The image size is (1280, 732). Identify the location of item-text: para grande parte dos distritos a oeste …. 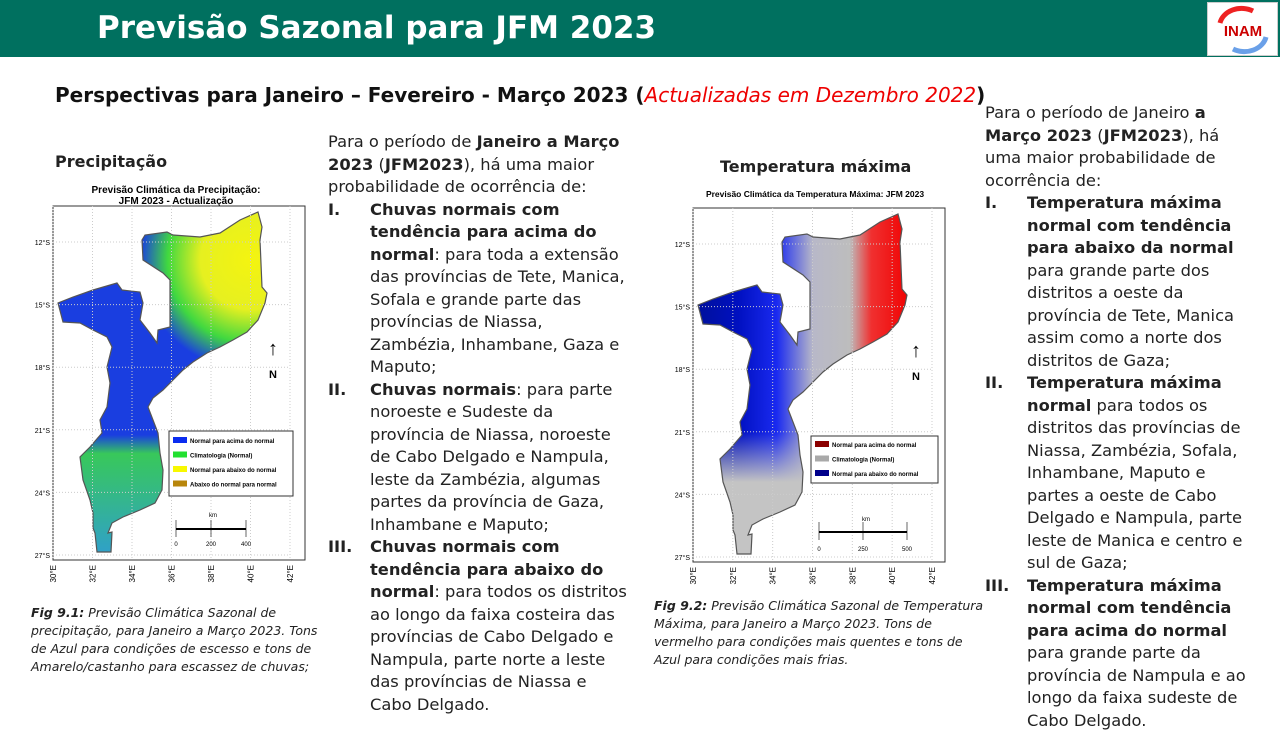
(1130, 315).